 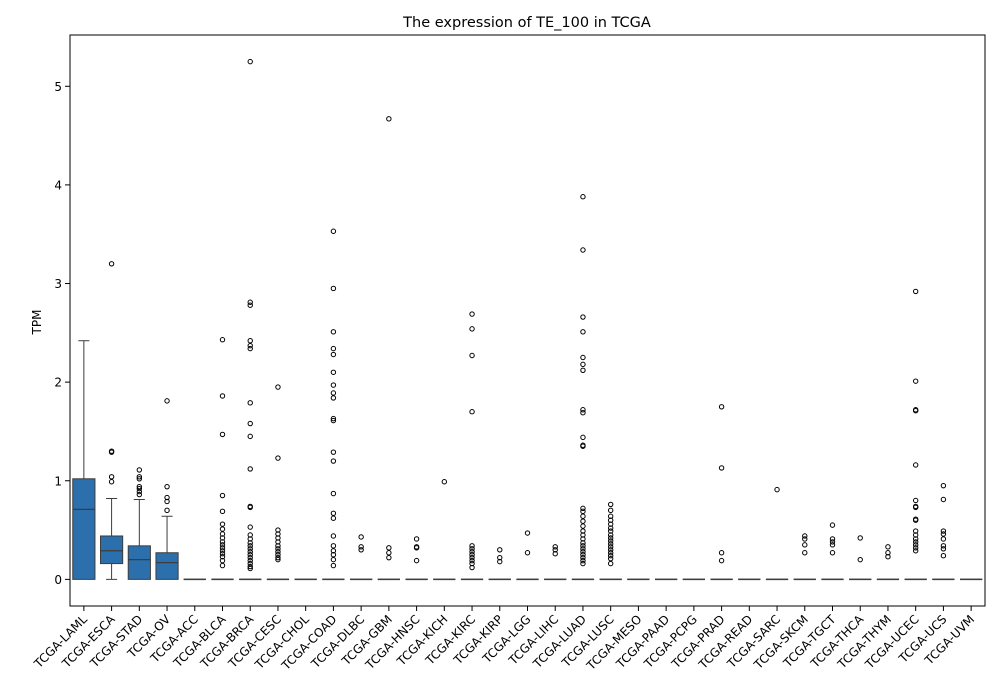 What do you see at coordinates (58, 383) in the screenshot?
I see `y-tick-label: 2` at bounding box center [58, 383].